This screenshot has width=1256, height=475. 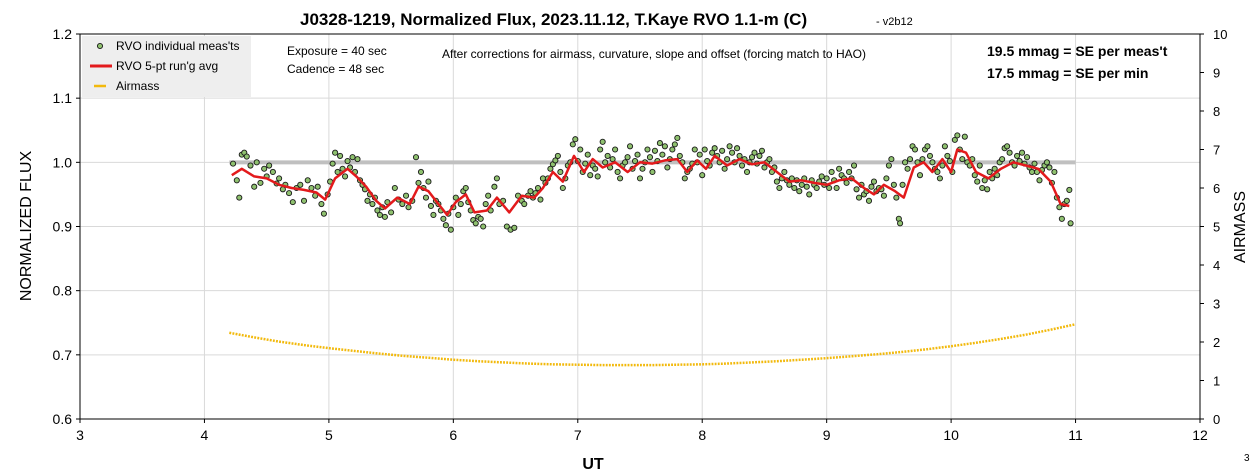 What do you see at coordinates (100, 46) in the screenshot?
I see `legend-dot-symbol` at bounding box center [100, 46].